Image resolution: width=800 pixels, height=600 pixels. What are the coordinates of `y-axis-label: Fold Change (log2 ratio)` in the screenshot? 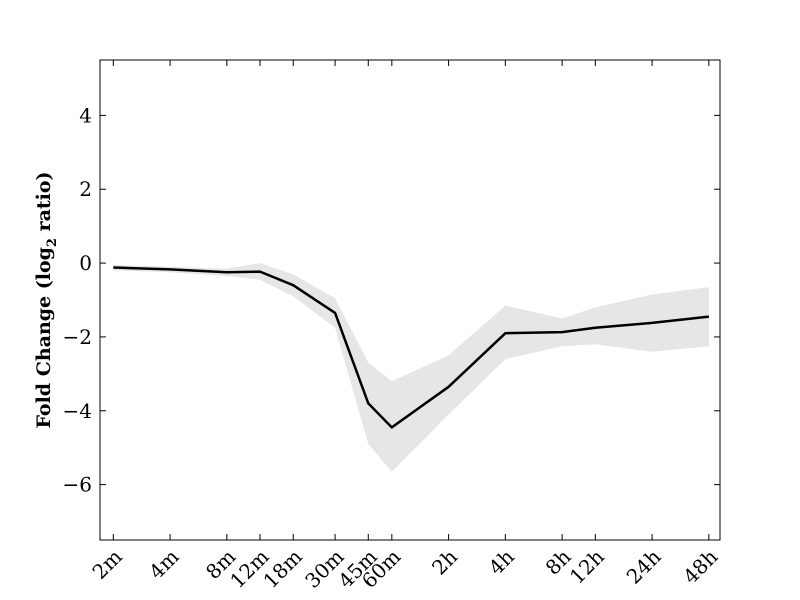 It's located at (46, 299).